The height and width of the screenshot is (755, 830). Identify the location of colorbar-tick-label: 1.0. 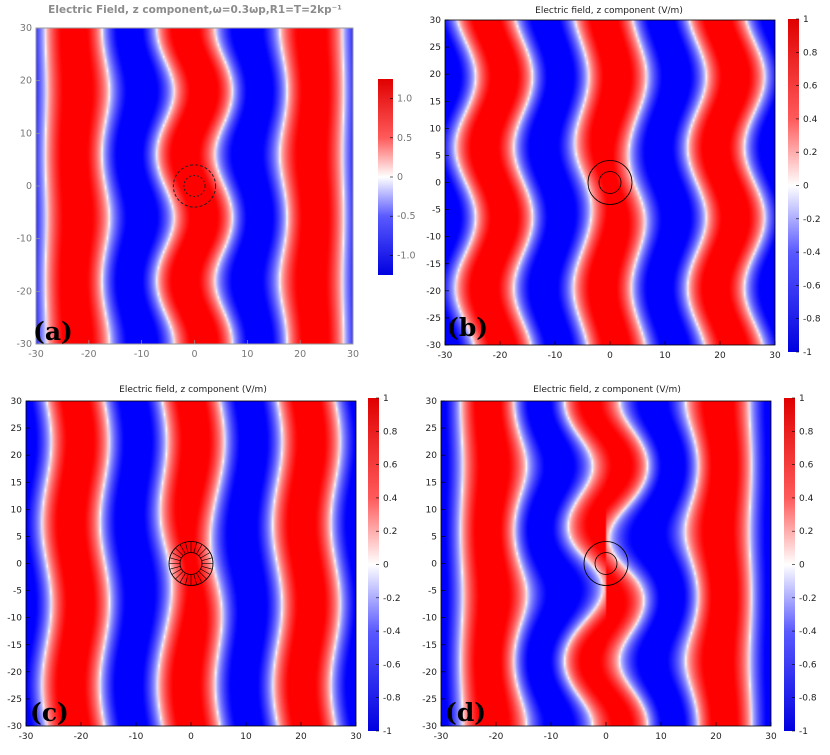
(404, 99).